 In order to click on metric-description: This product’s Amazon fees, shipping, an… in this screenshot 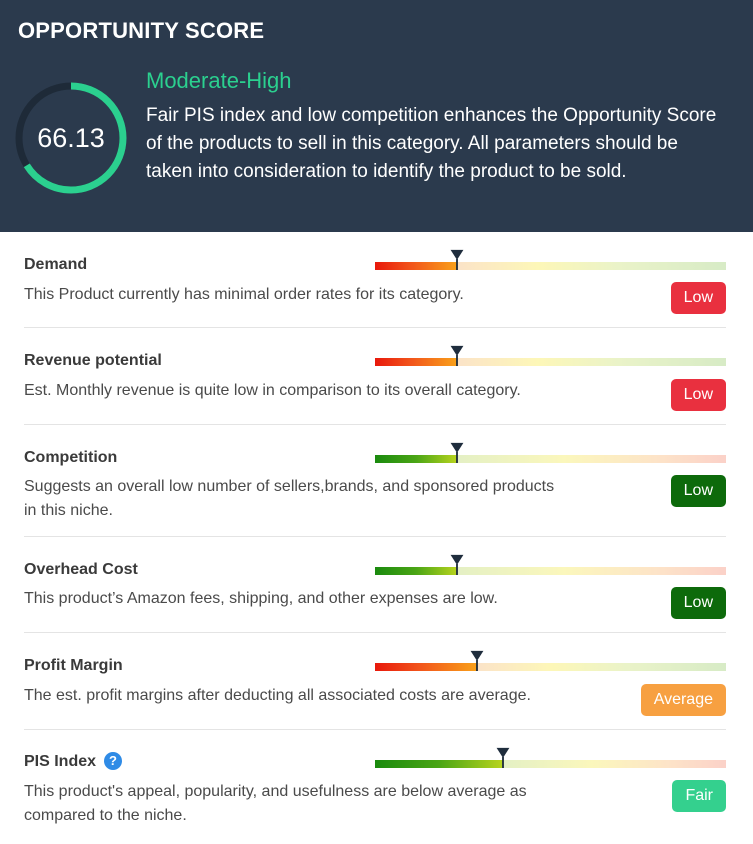, I will do `click(261, 598)`.